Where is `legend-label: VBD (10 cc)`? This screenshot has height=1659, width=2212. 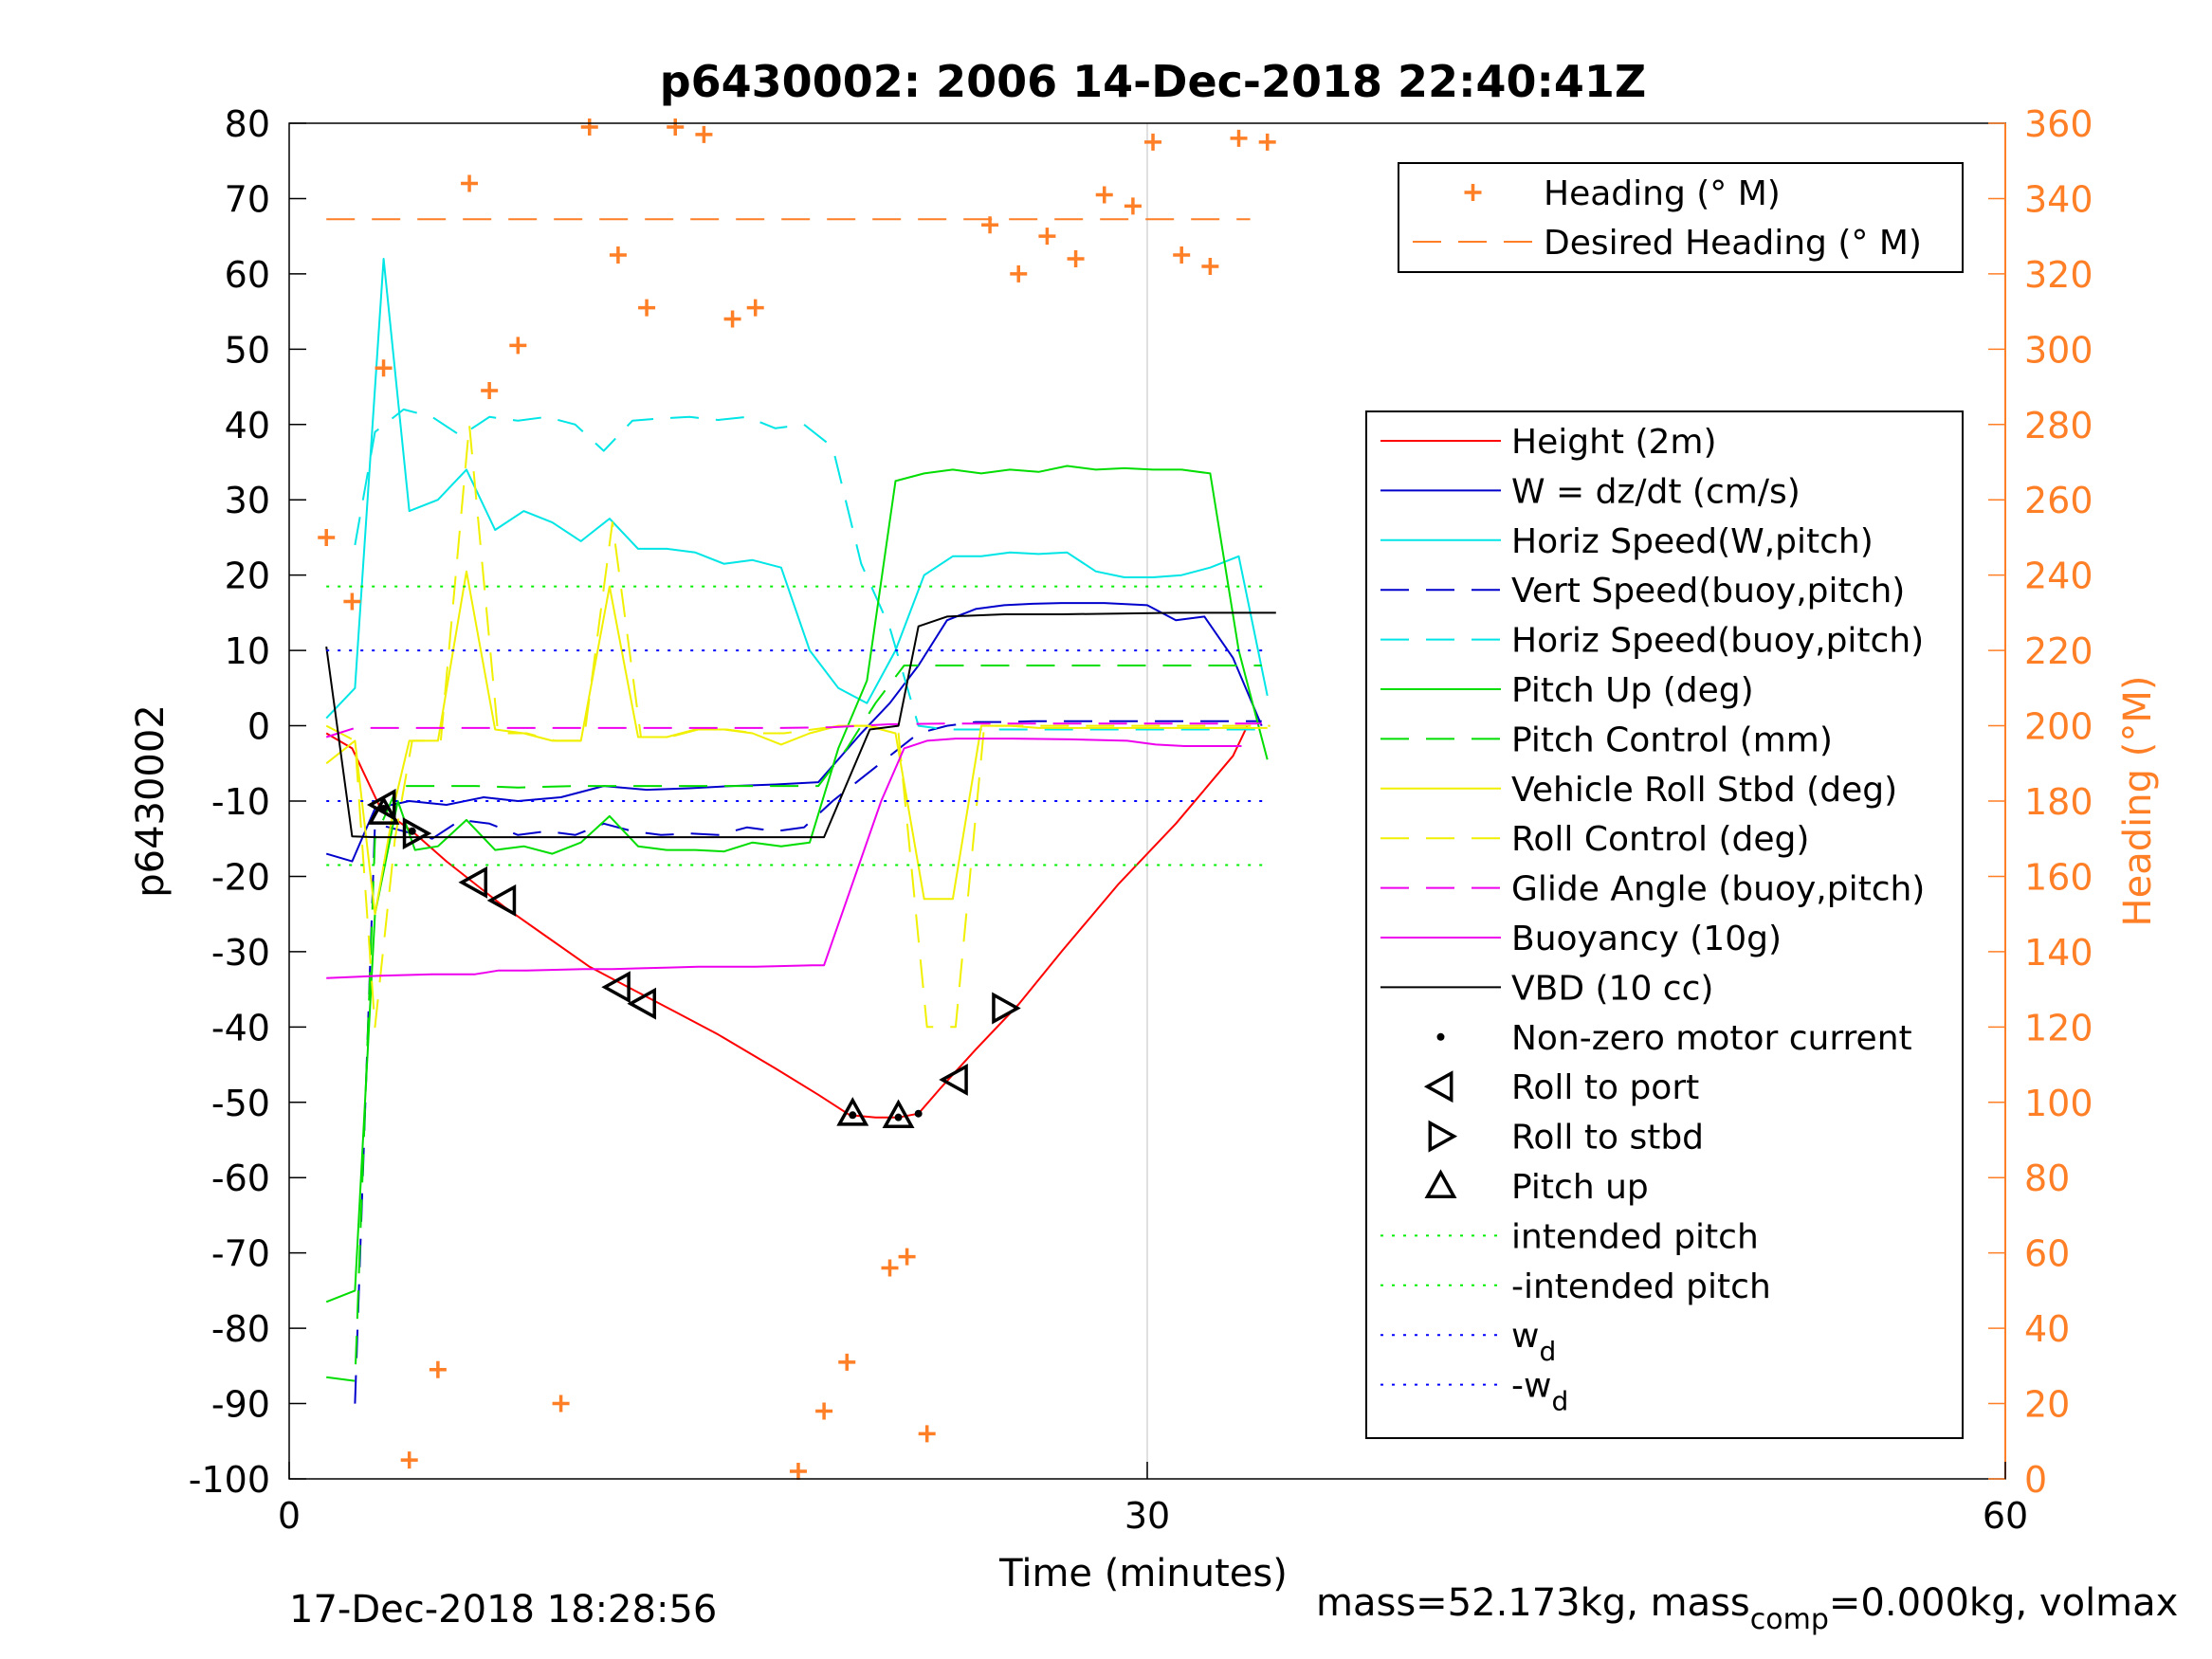 legend-label: VBD (10 cc) is located at coordinates (1612, 988).